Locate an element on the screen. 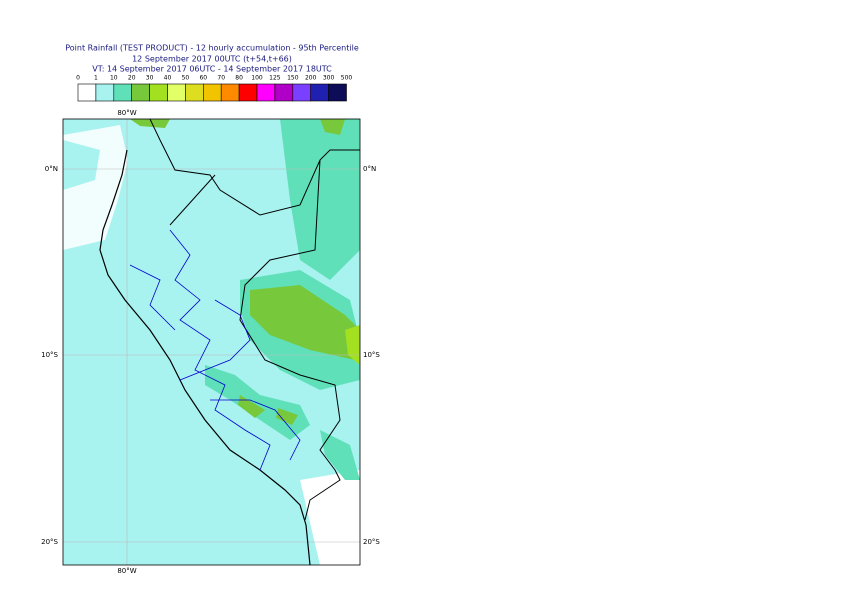  legend-label: 40 is located at coordinates (168, 78).